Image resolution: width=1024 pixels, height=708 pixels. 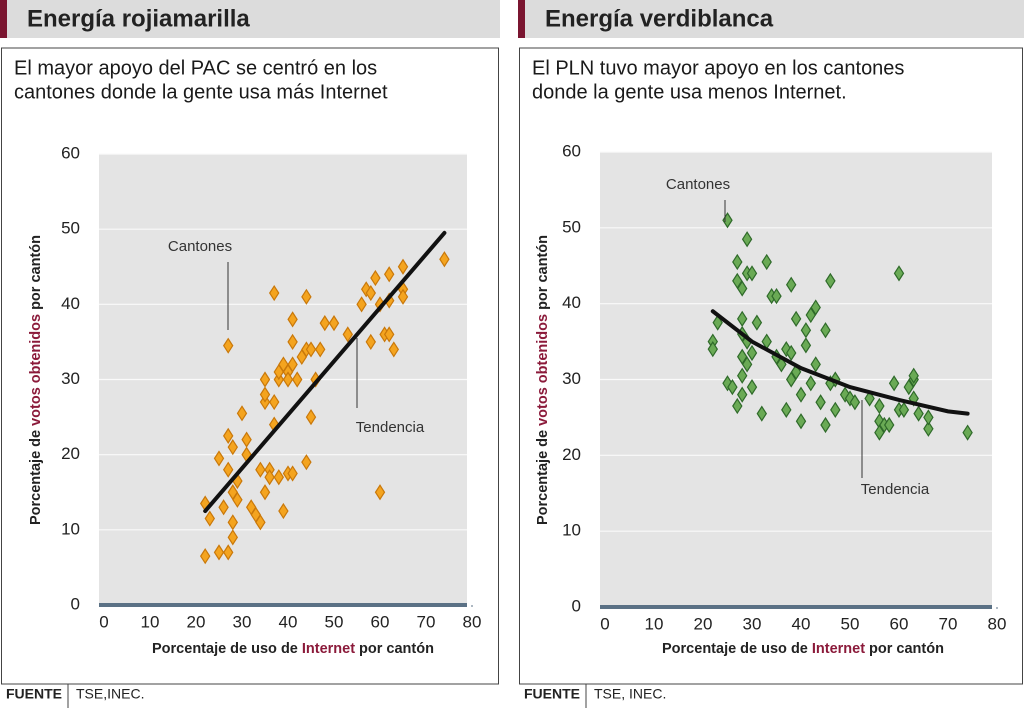 I want to click on y-tick-label: 0, so click(x=576, y=605).